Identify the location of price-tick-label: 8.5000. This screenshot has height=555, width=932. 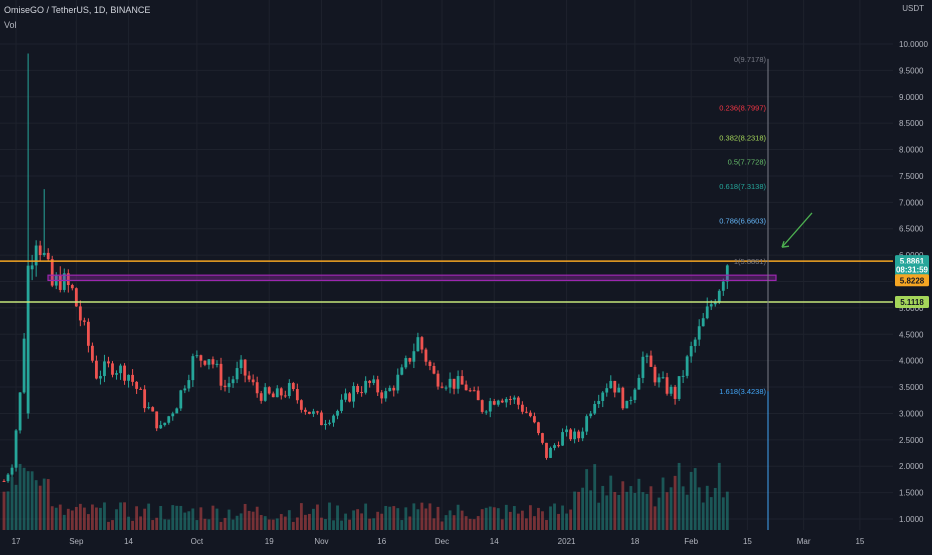
(911, 123).